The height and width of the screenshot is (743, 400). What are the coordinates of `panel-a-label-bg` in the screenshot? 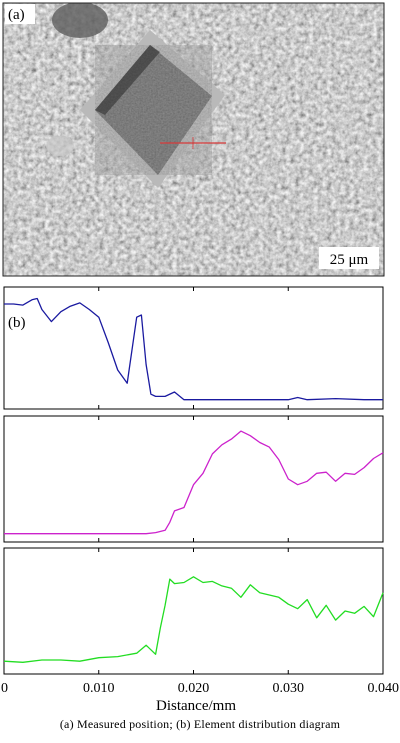 It's located at (20, 14).